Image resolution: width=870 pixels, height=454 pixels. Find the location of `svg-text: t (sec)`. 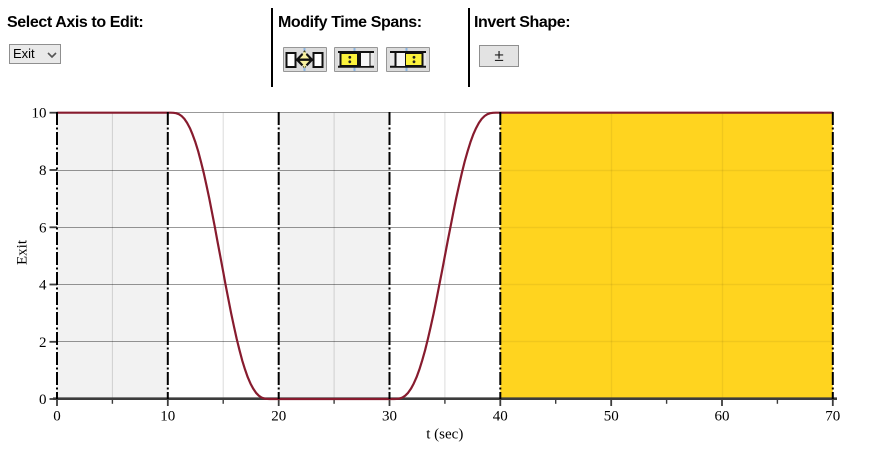

svg-text: t (sec) is located at coordinates (444, 435).